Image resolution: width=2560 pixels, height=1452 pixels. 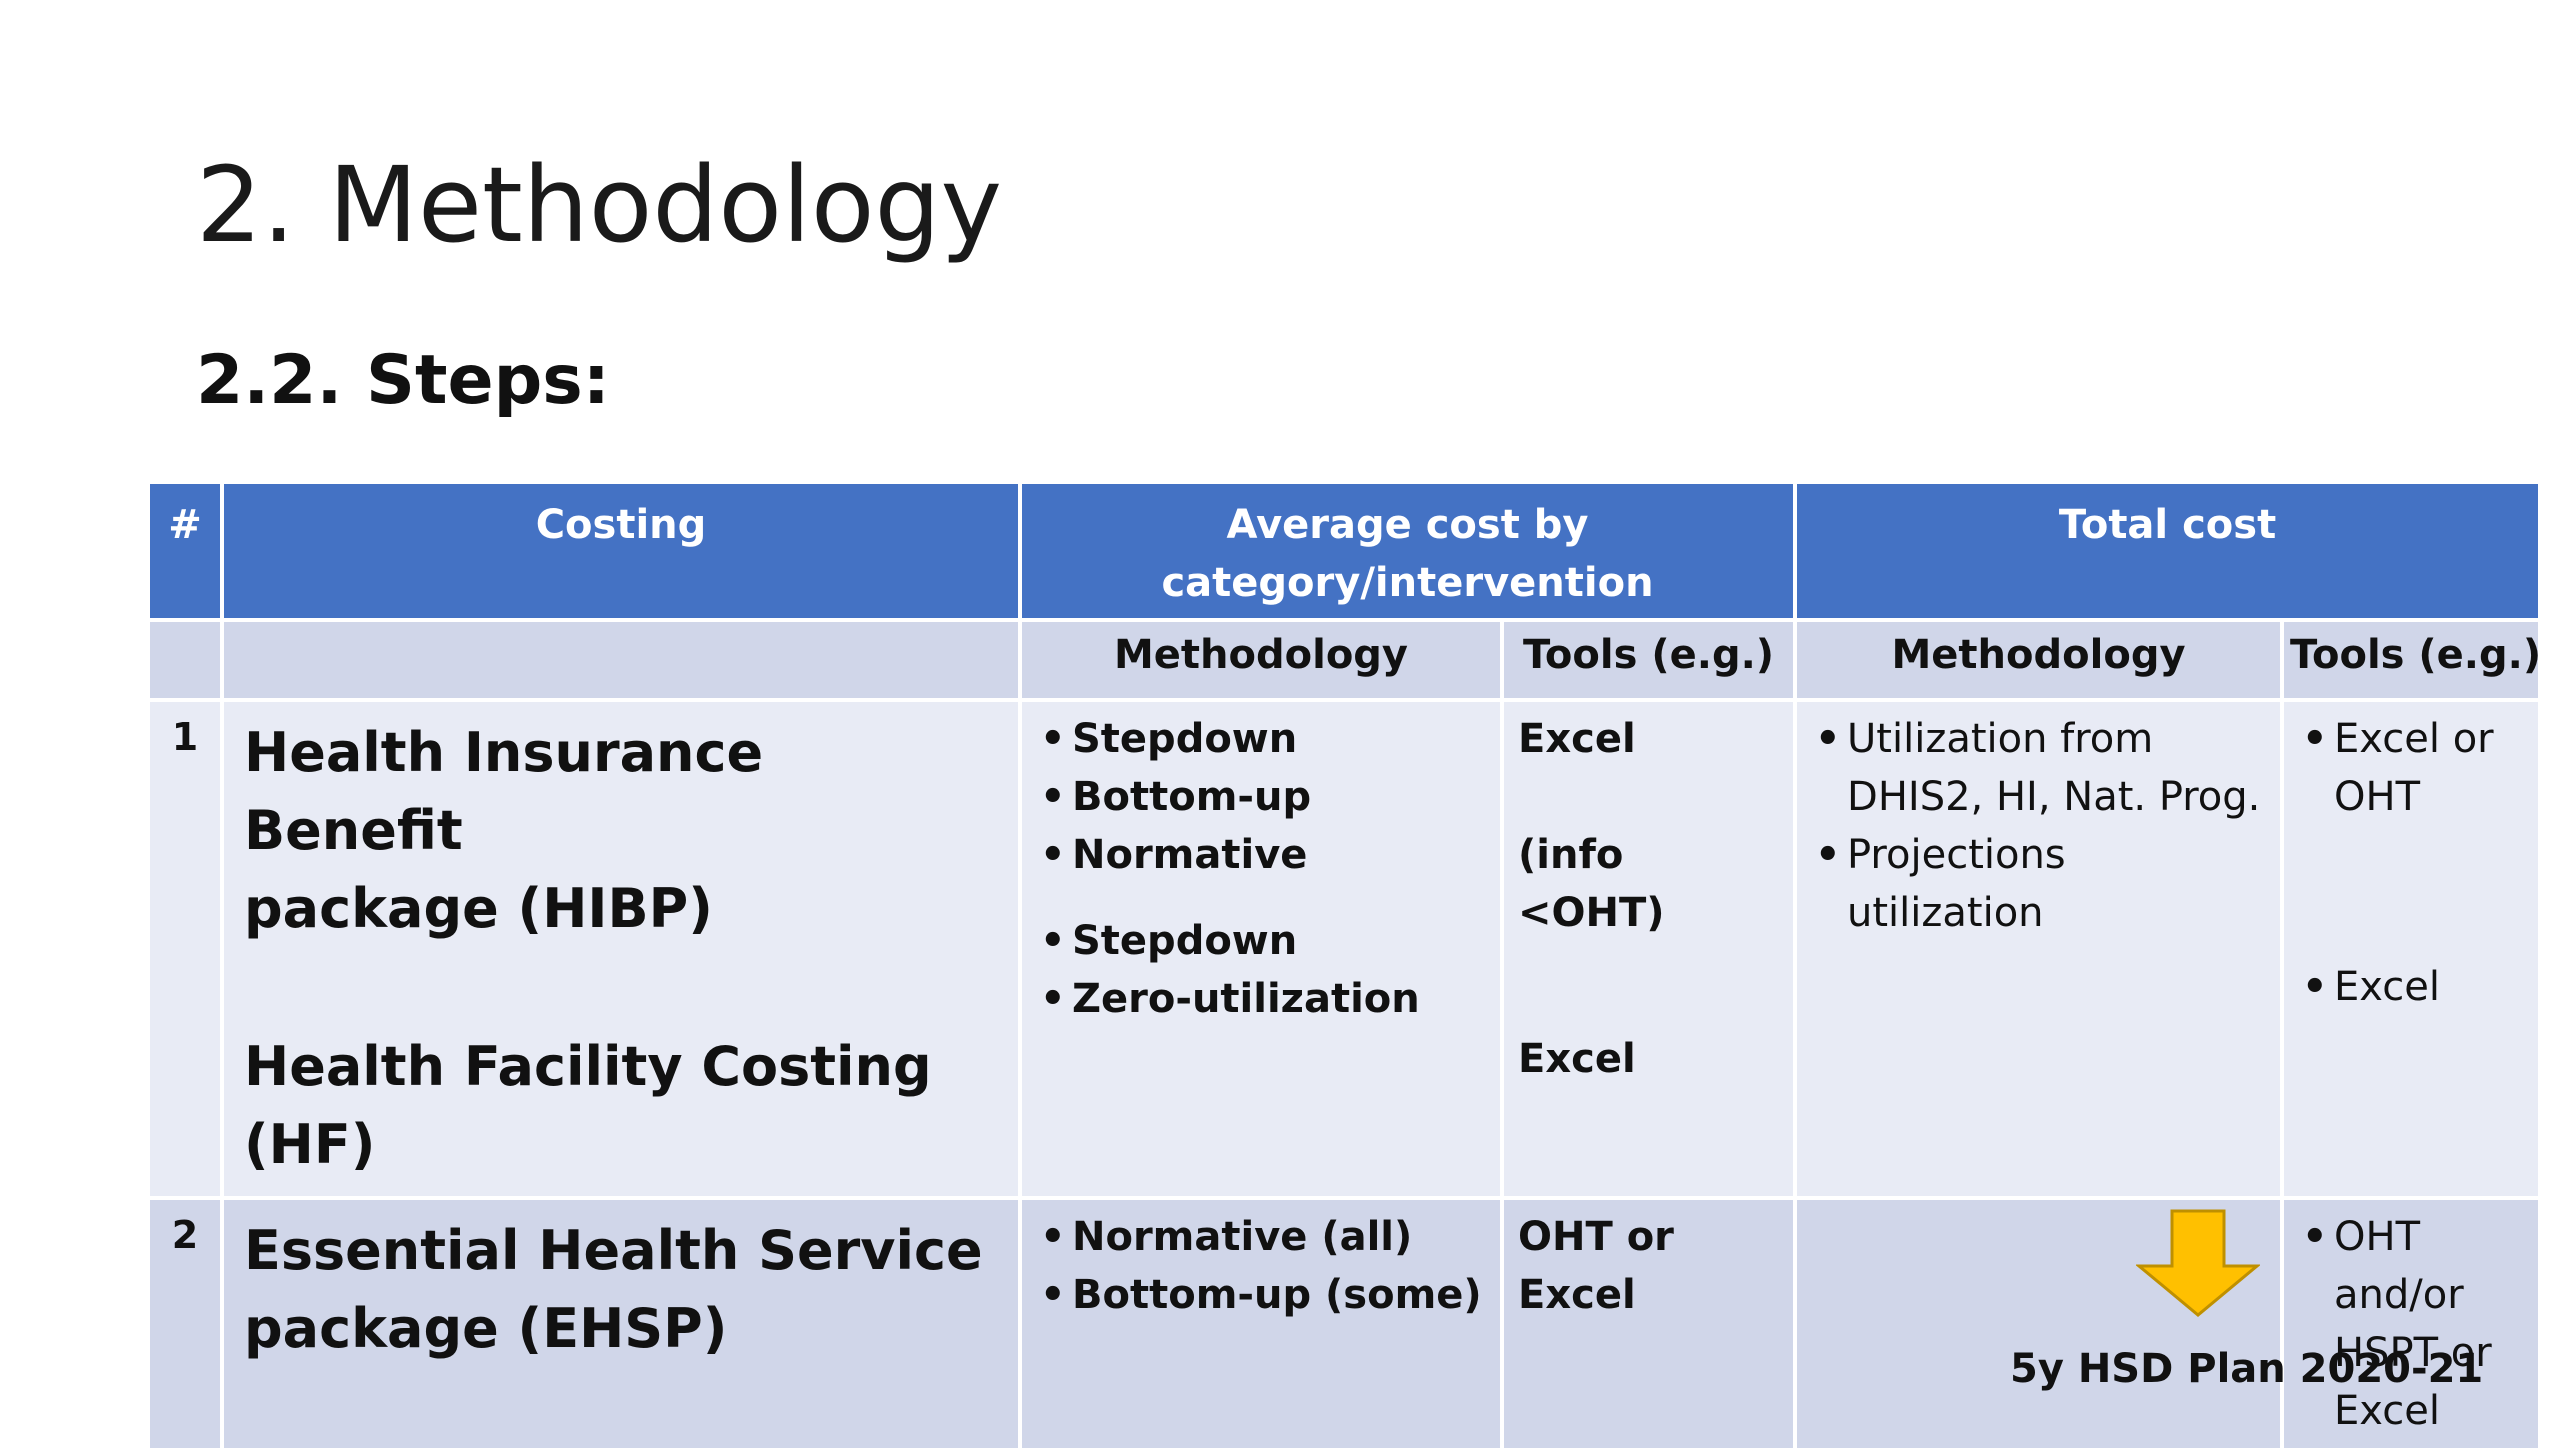 What do you see at coordinates (621, 551) in the screenshot?
I see `header-costing: Costing` at bounding box center [621, 551].